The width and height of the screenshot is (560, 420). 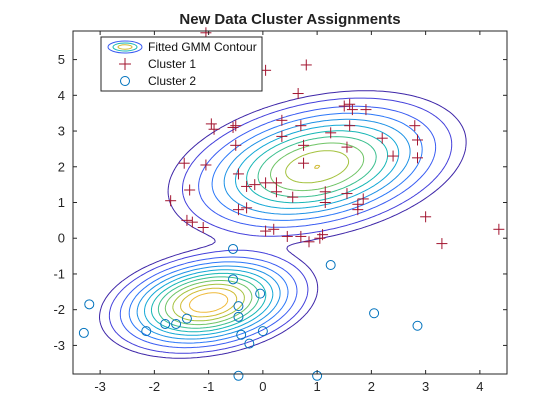 I want to click on y-tick-label: -2, so click(x=59, y=309).